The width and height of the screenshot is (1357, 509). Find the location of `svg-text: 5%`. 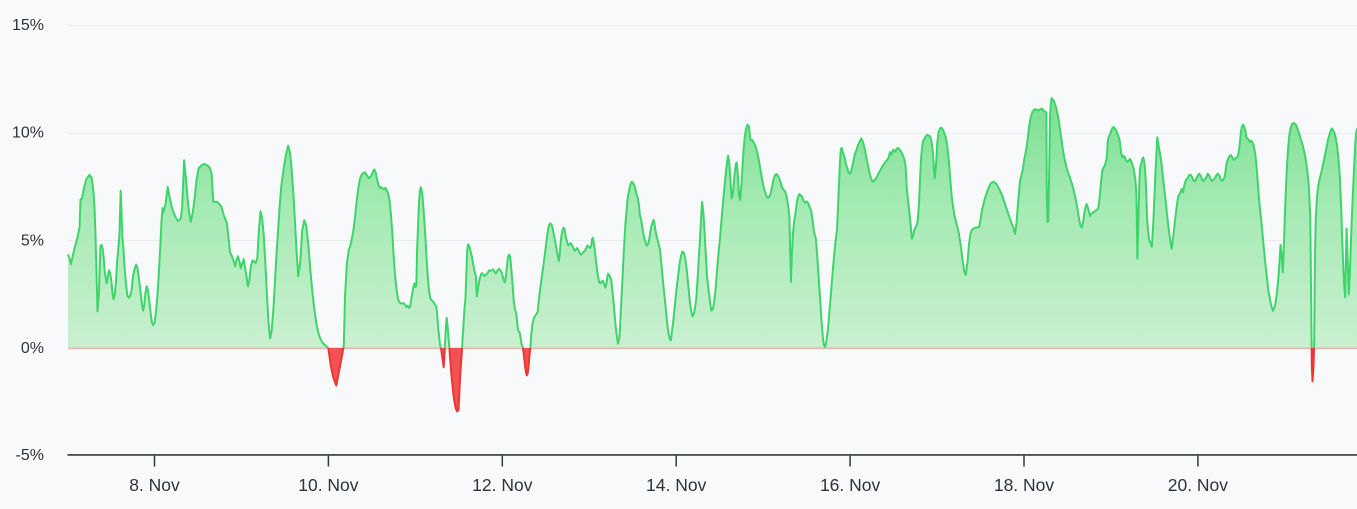

svg-text: 5% is located at coordinates (32, 240).